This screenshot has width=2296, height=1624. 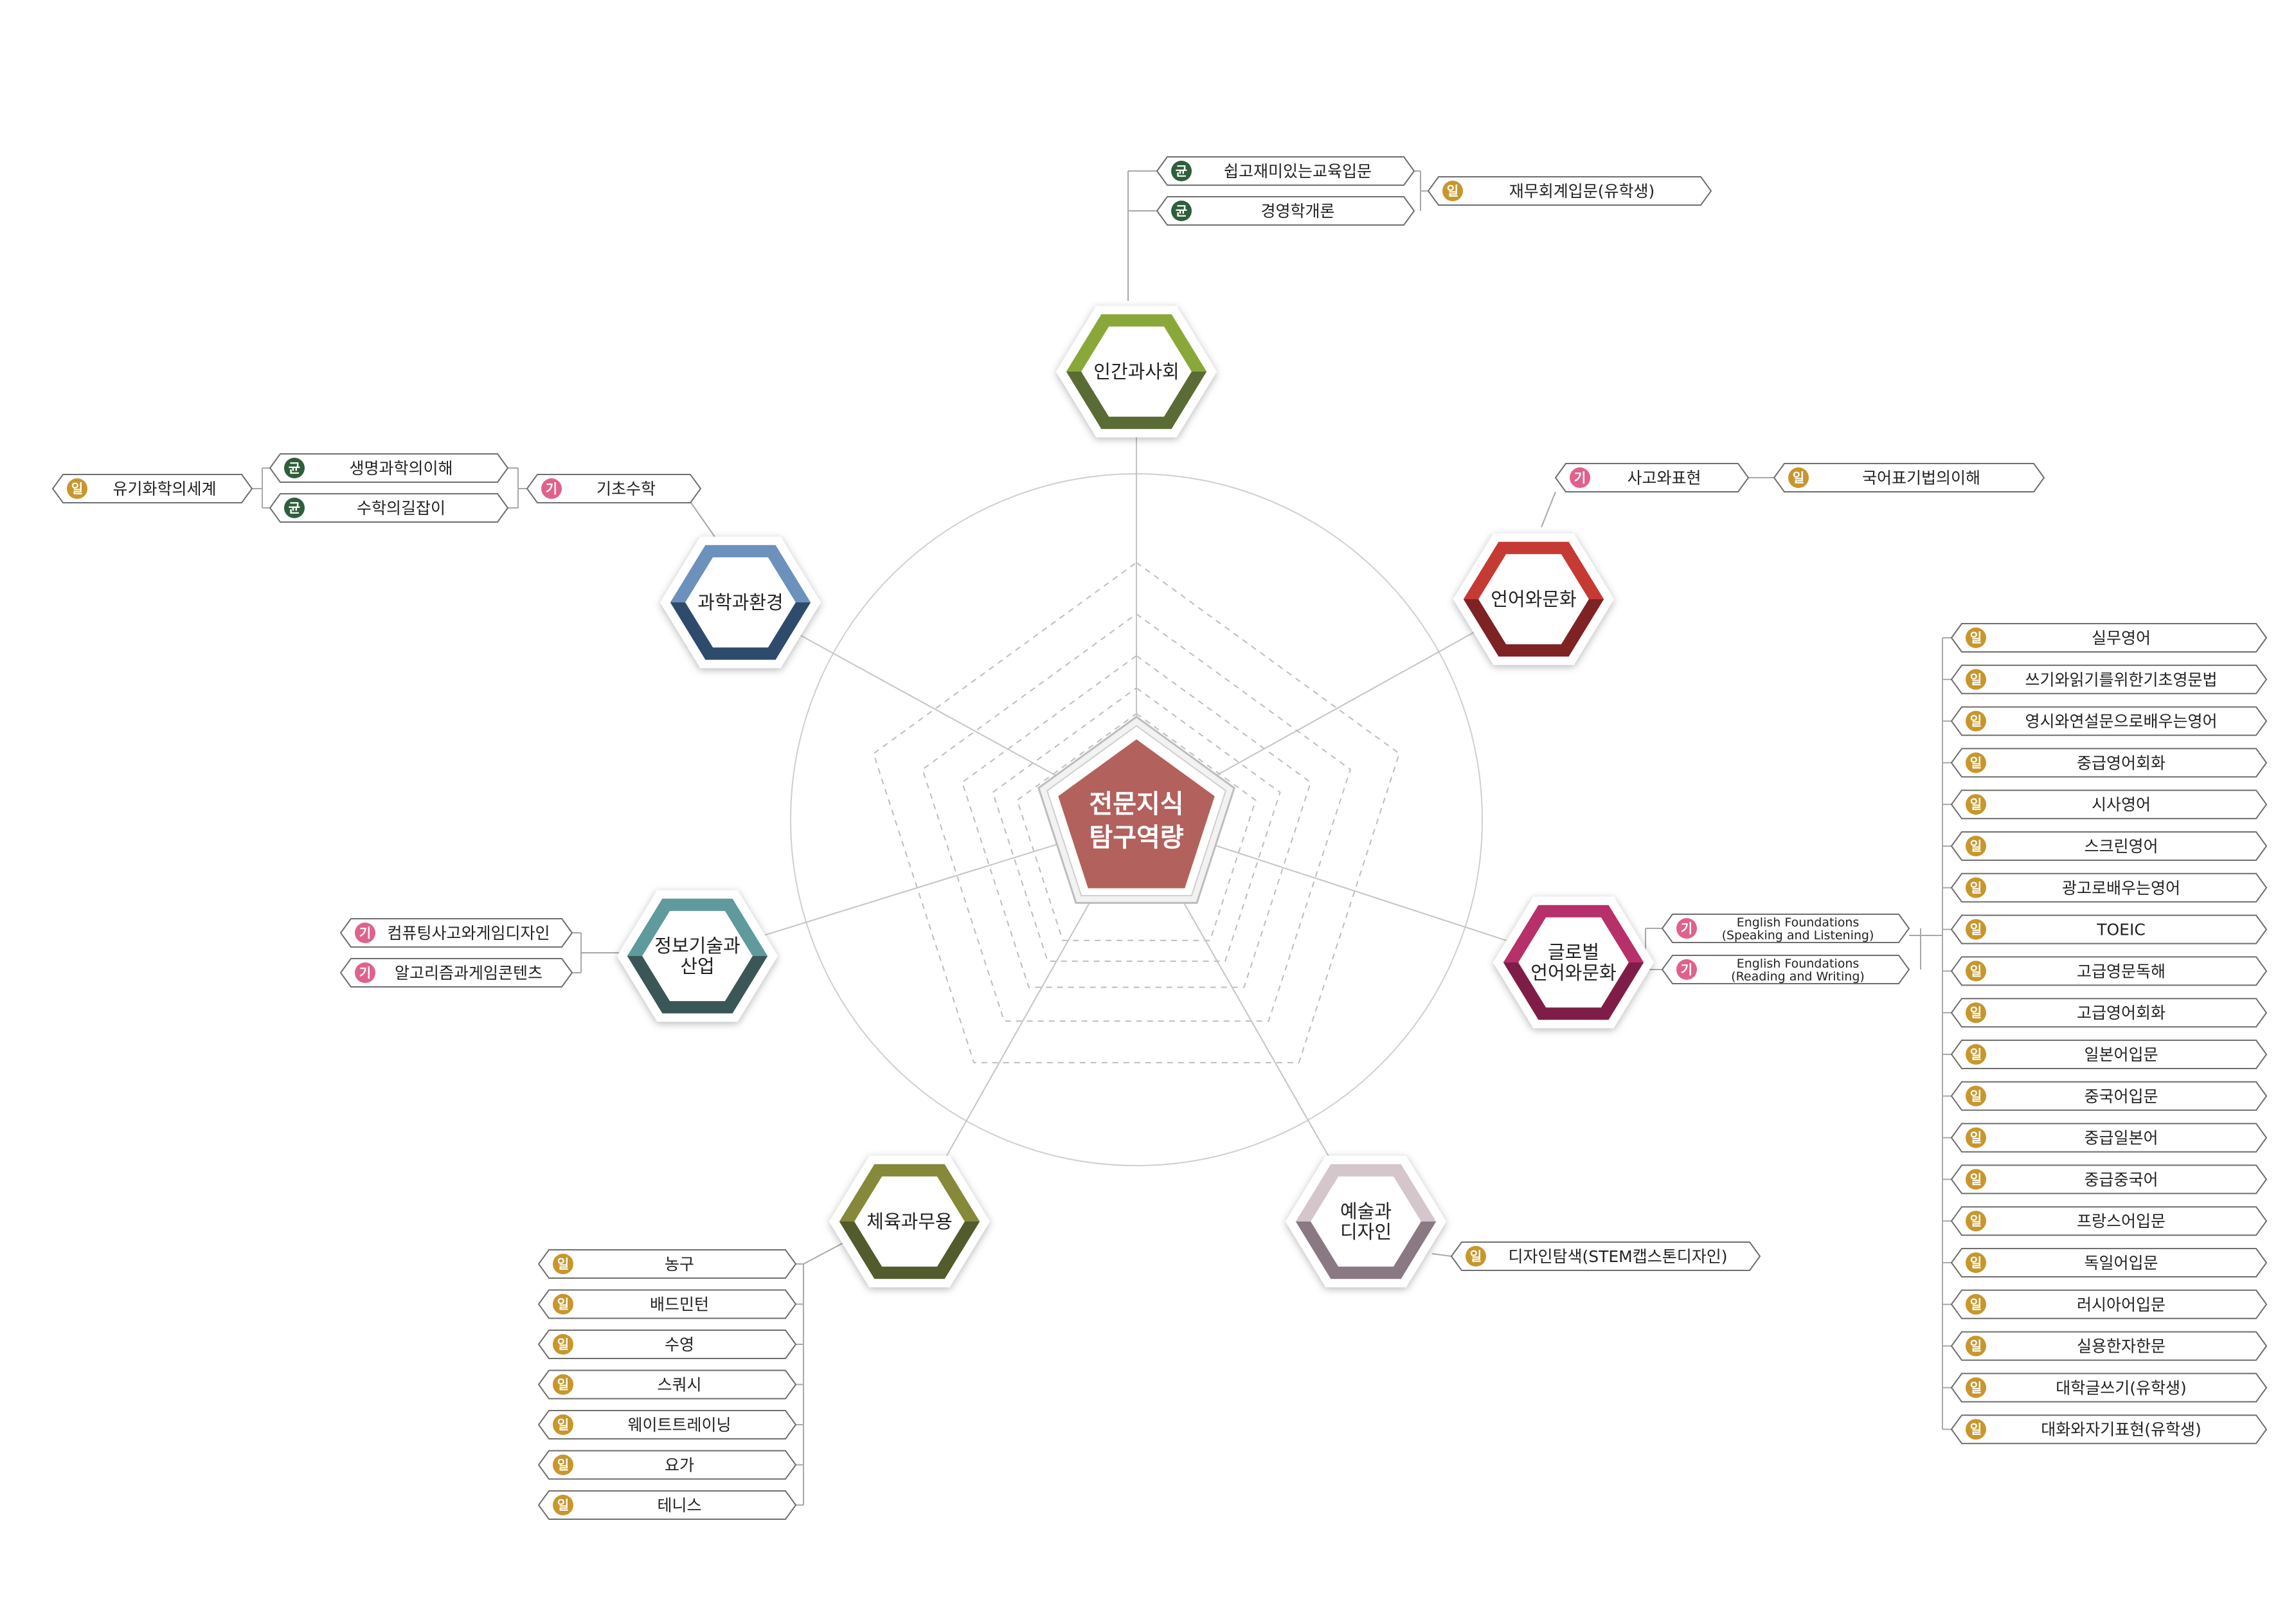 I want to click on course-tag-sport-a-0: 일 농구, so click(x=667, y=1264).